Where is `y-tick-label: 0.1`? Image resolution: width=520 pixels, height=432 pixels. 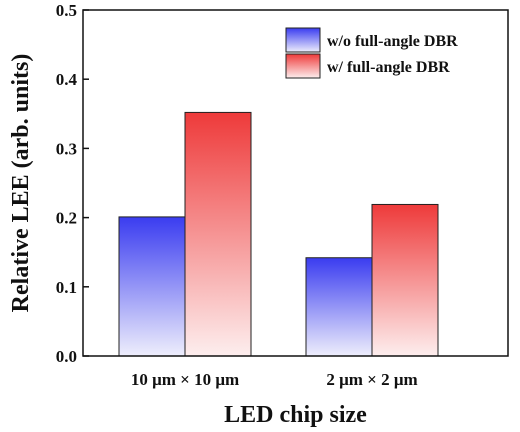 y-tick-label: 0.1 is located at coordinates (66, 287).